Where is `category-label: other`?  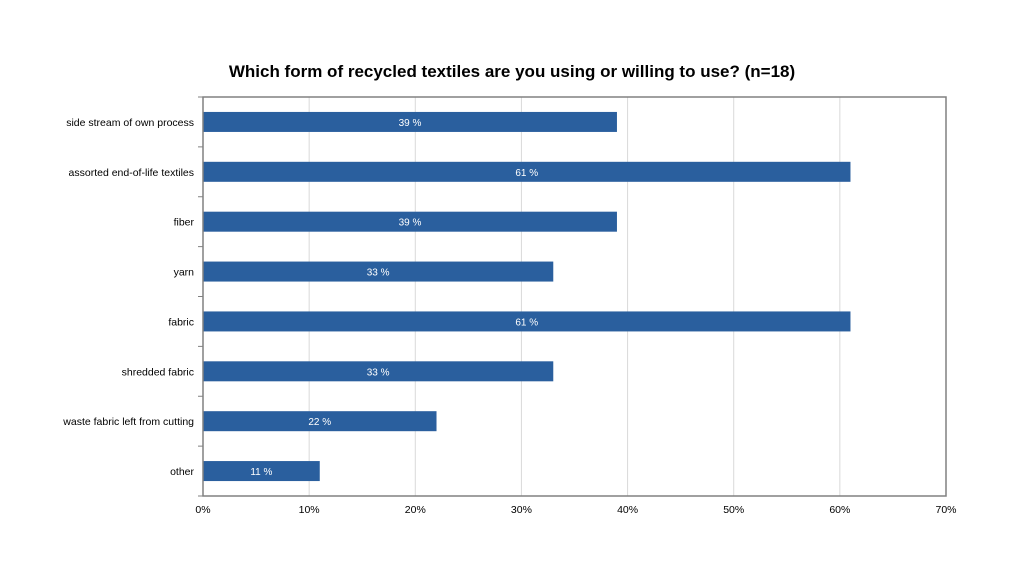
category-label: other is located at coordinates (182, 472).